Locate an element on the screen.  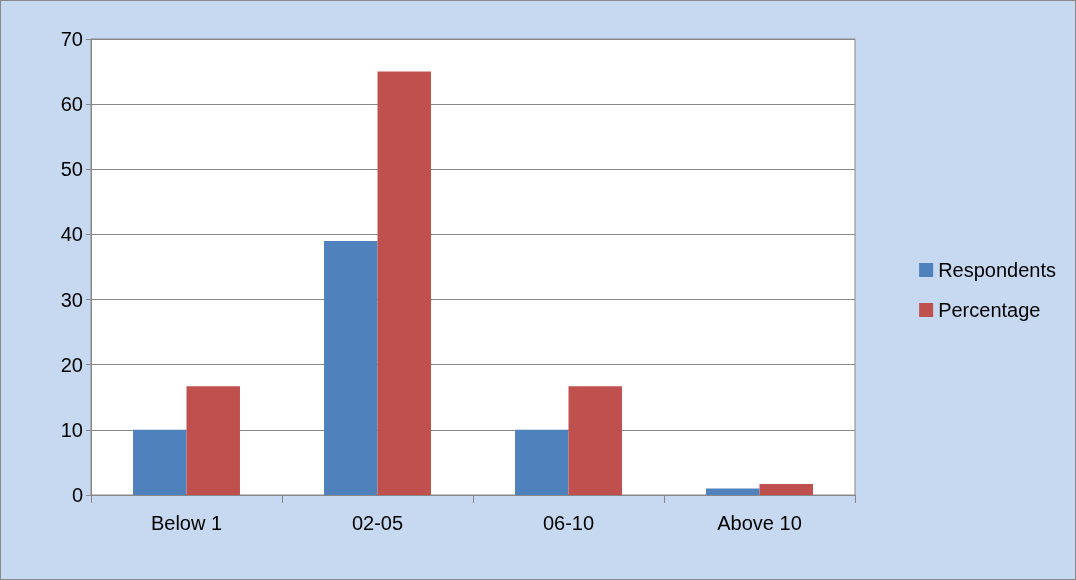
x-tick-label: 02-05 is located at coordinates (377, 523).